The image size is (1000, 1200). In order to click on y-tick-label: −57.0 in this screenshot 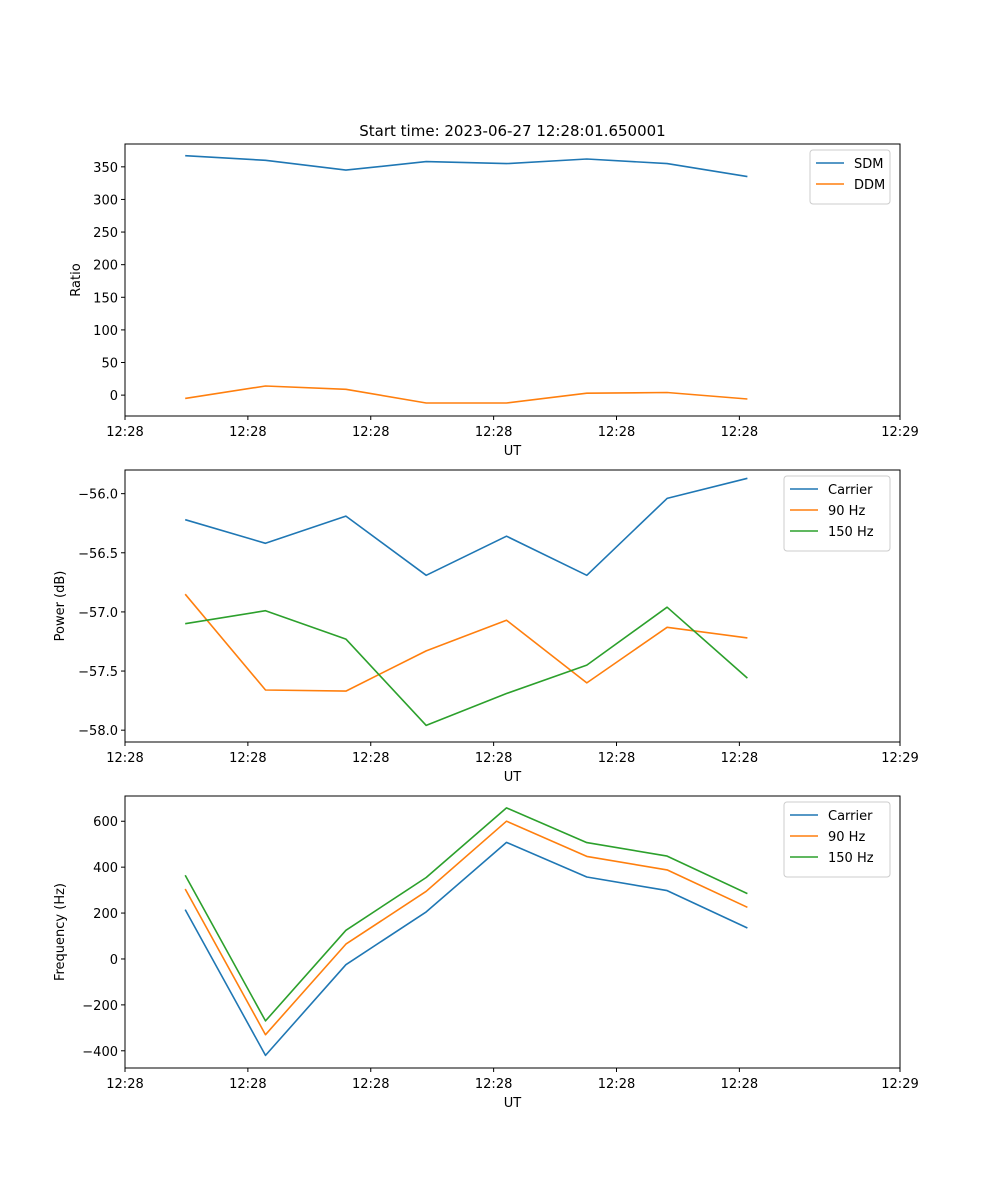, I will do `click(98, 613)`.